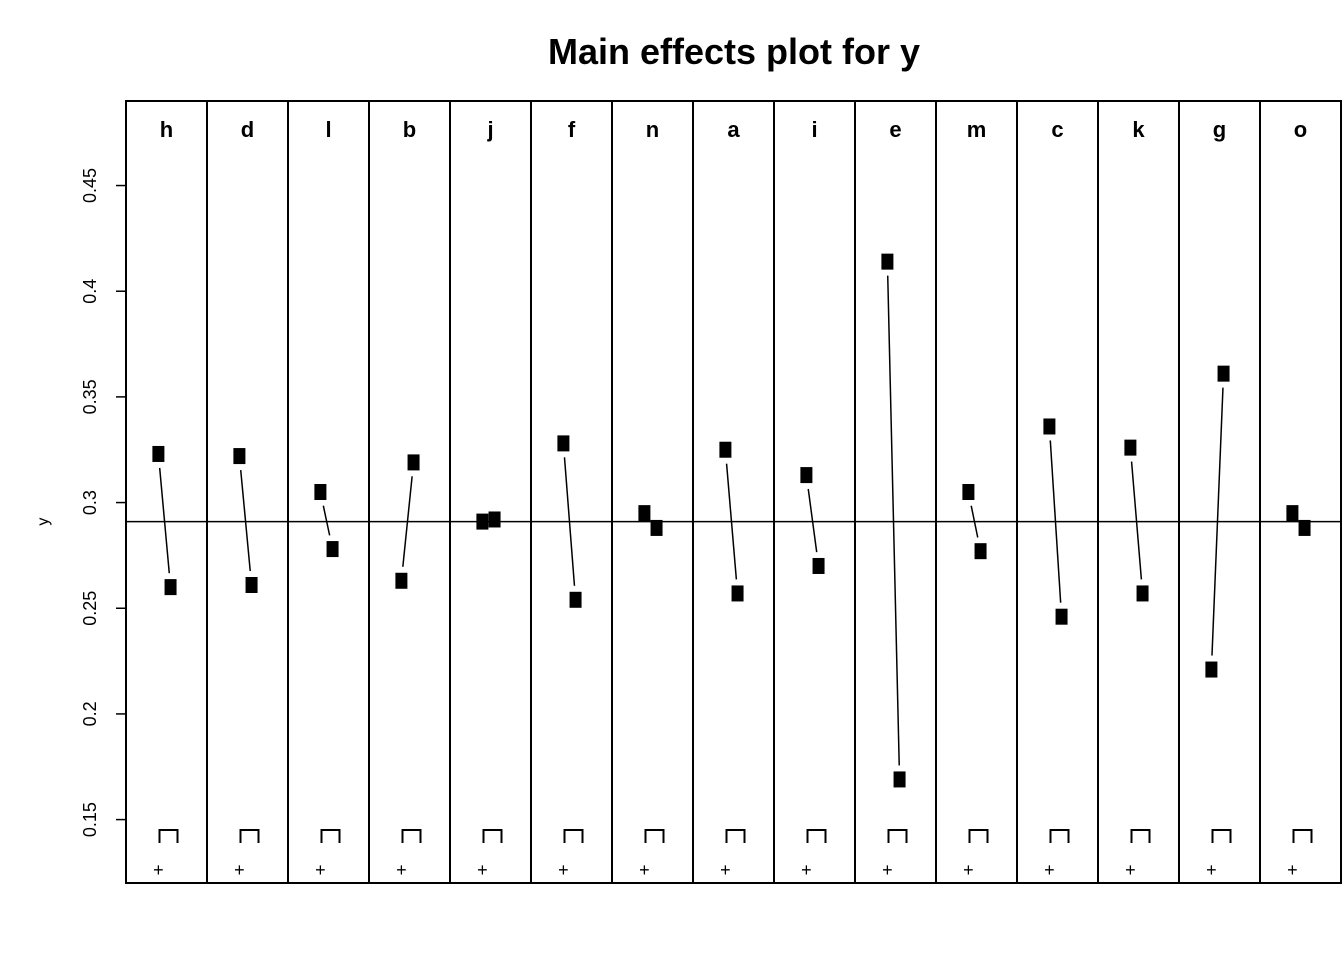  What do you see at coordinates (489, 129) in the screenshot?
I see `panel-label-j: j` at bounding box center [489, 129].